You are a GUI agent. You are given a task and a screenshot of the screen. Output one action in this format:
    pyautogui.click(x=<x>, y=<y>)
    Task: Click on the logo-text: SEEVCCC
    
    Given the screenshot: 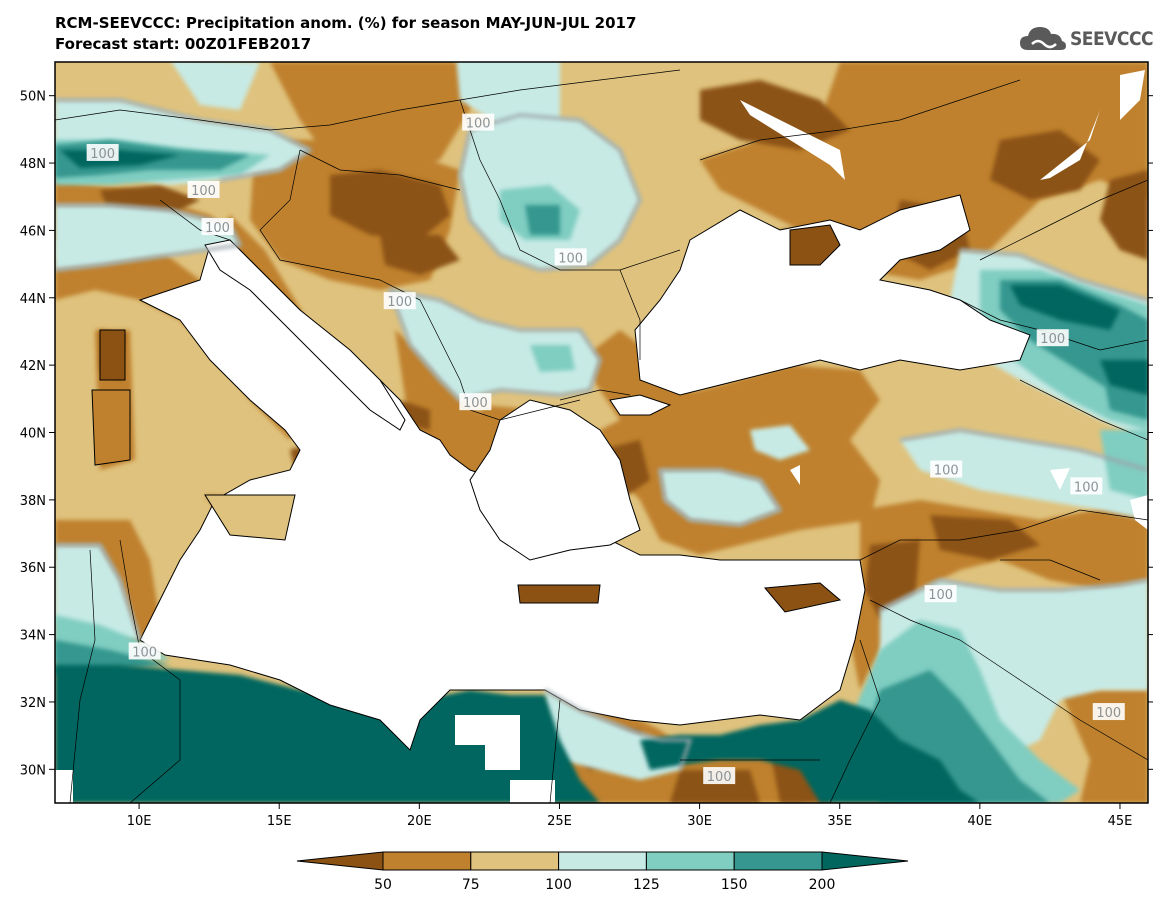 What is the action you would take?
    pyautogui.click(x=1112, y=39)
    